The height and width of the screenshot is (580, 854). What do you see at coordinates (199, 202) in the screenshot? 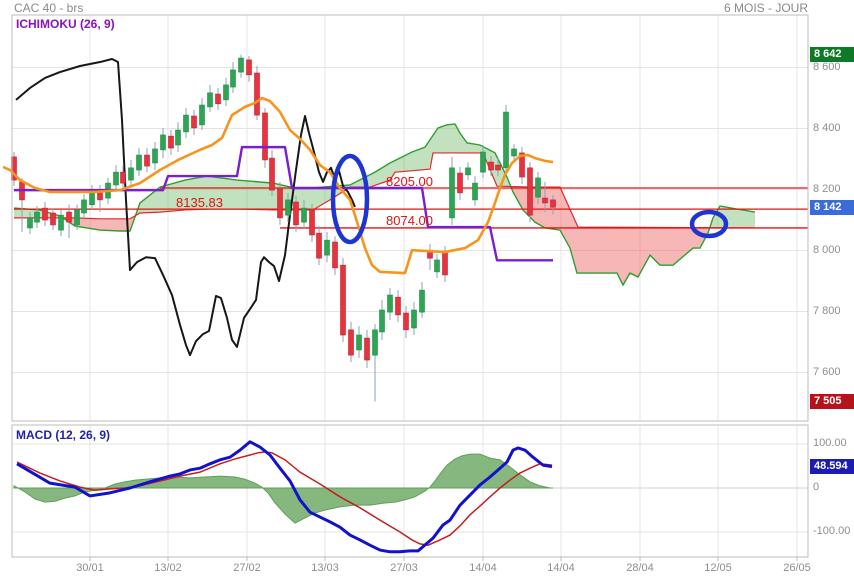
I see `level-label-8135: 8135.83` at bounding box center [199, 202].